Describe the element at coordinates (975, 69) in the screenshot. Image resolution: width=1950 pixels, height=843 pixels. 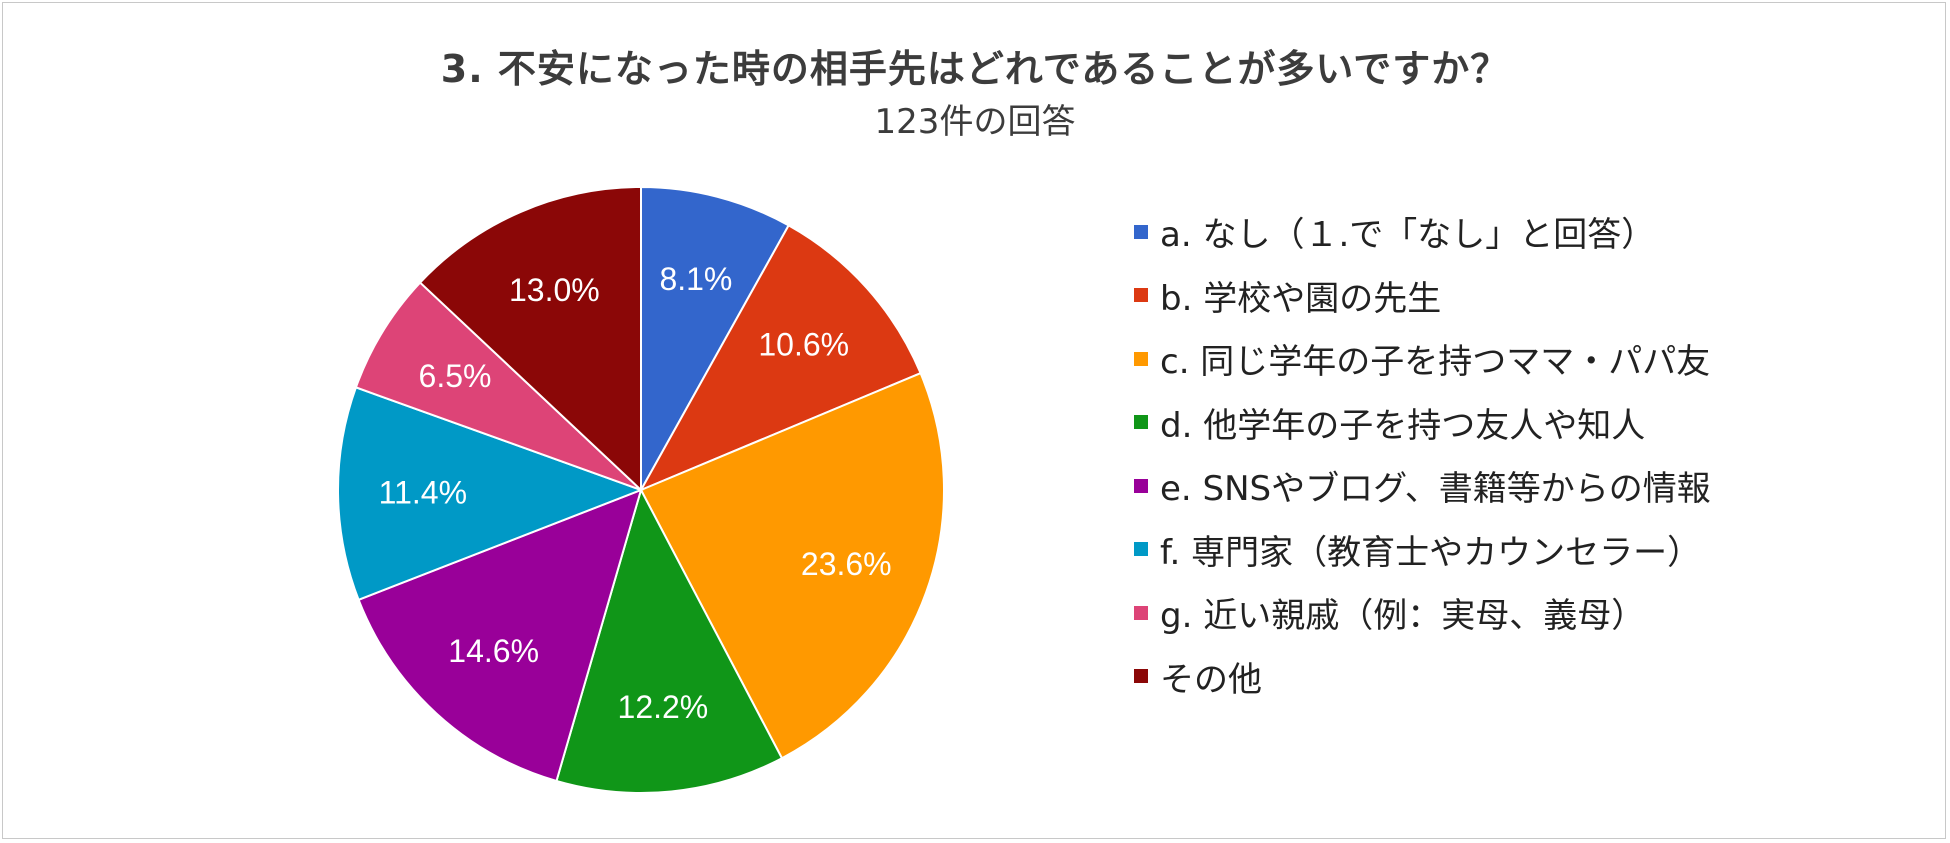
I see `chart-title: 3. 不安になった時の相手先はどれであることが多いですか？` at that location.